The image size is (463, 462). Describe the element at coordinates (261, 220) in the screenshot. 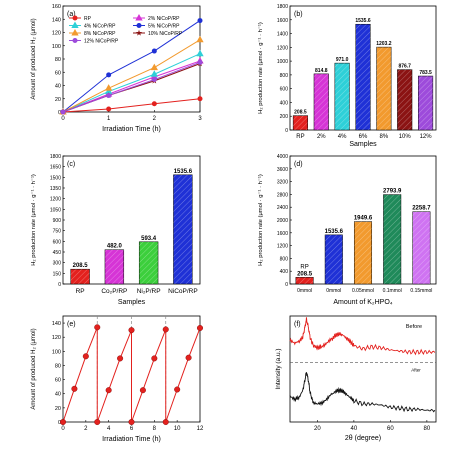

I see `y-axis-label-d: H₂ production rate (μmol · g⁻¹ · h⁻¹)` at that location.